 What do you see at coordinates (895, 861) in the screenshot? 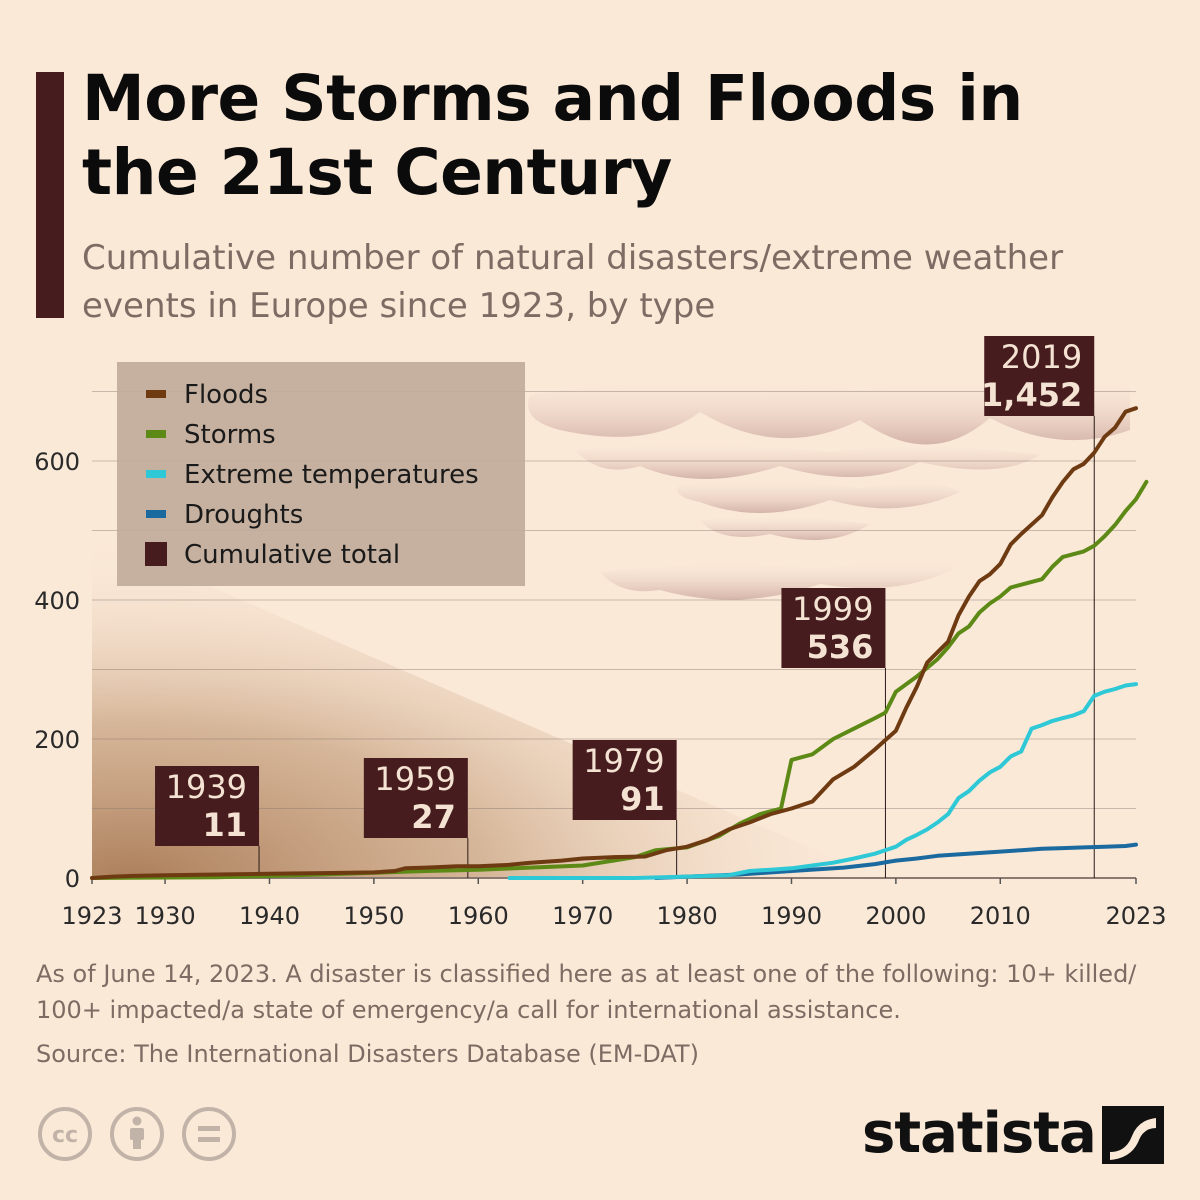
I see `series-line-droughts` at bounding box center [895, 861].